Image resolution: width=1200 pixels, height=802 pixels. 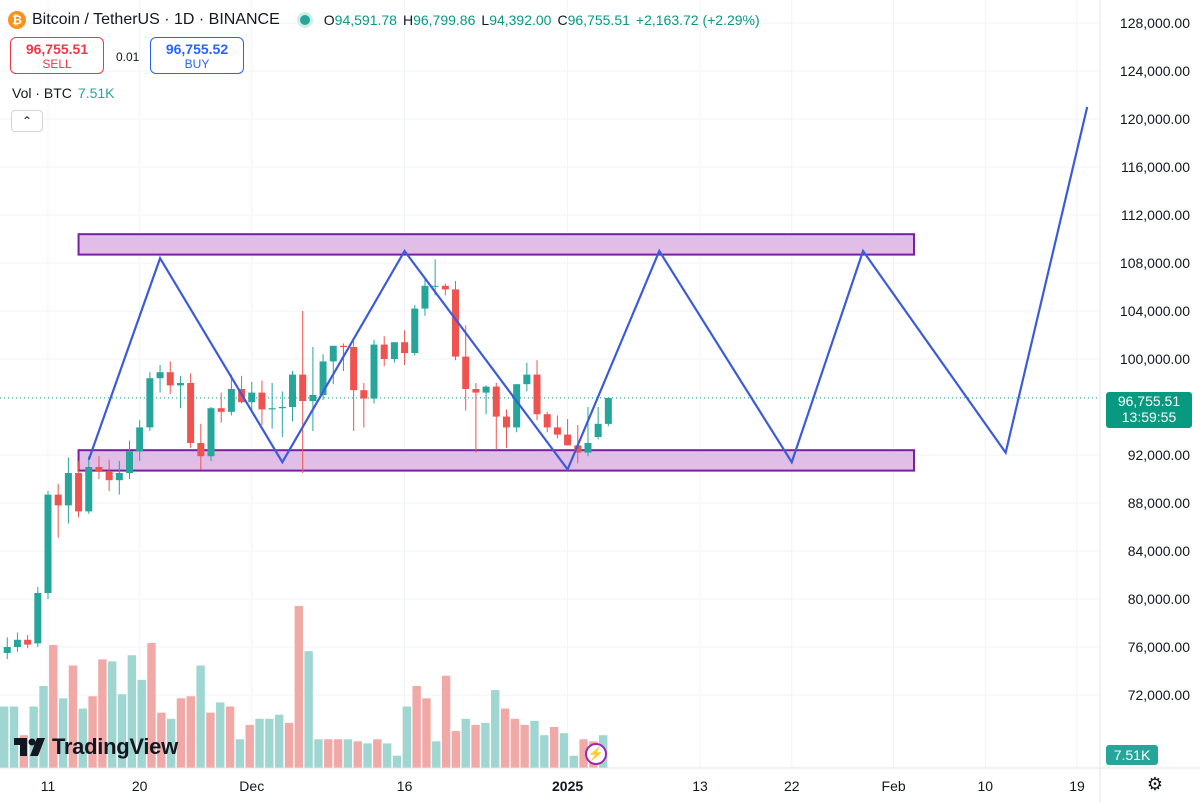 I want to click on buy-button: 96,755.52 BUY, so click(x=197, y=55).